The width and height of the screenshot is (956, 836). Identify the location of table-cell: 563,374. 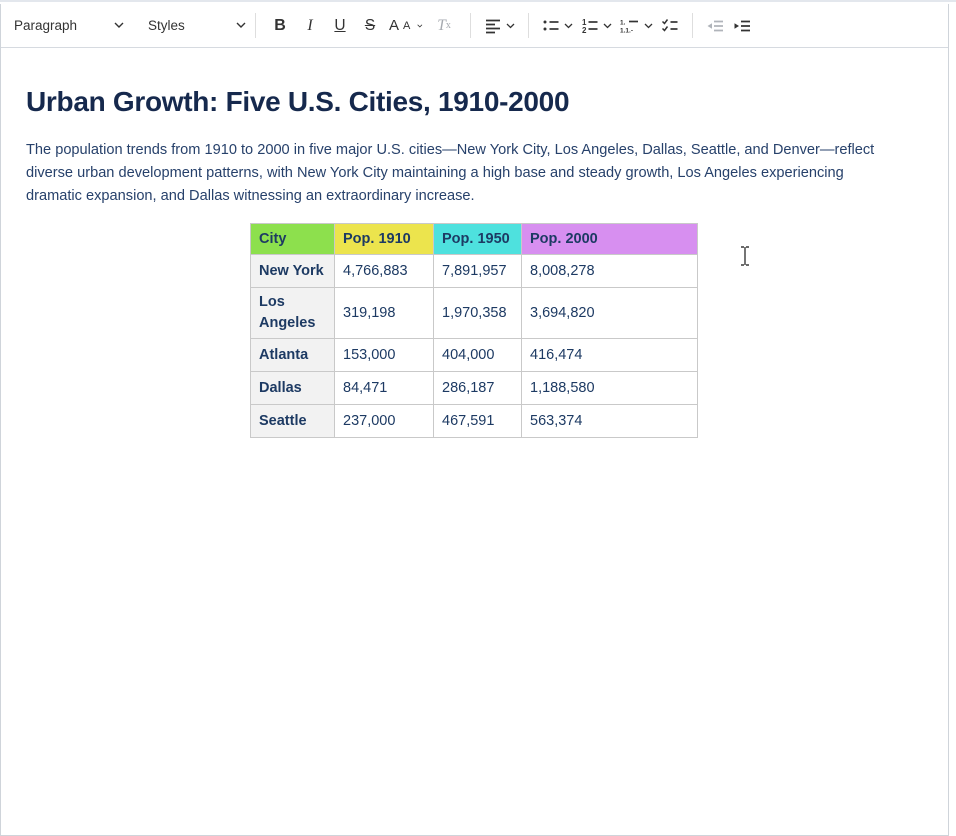
(609, 421).